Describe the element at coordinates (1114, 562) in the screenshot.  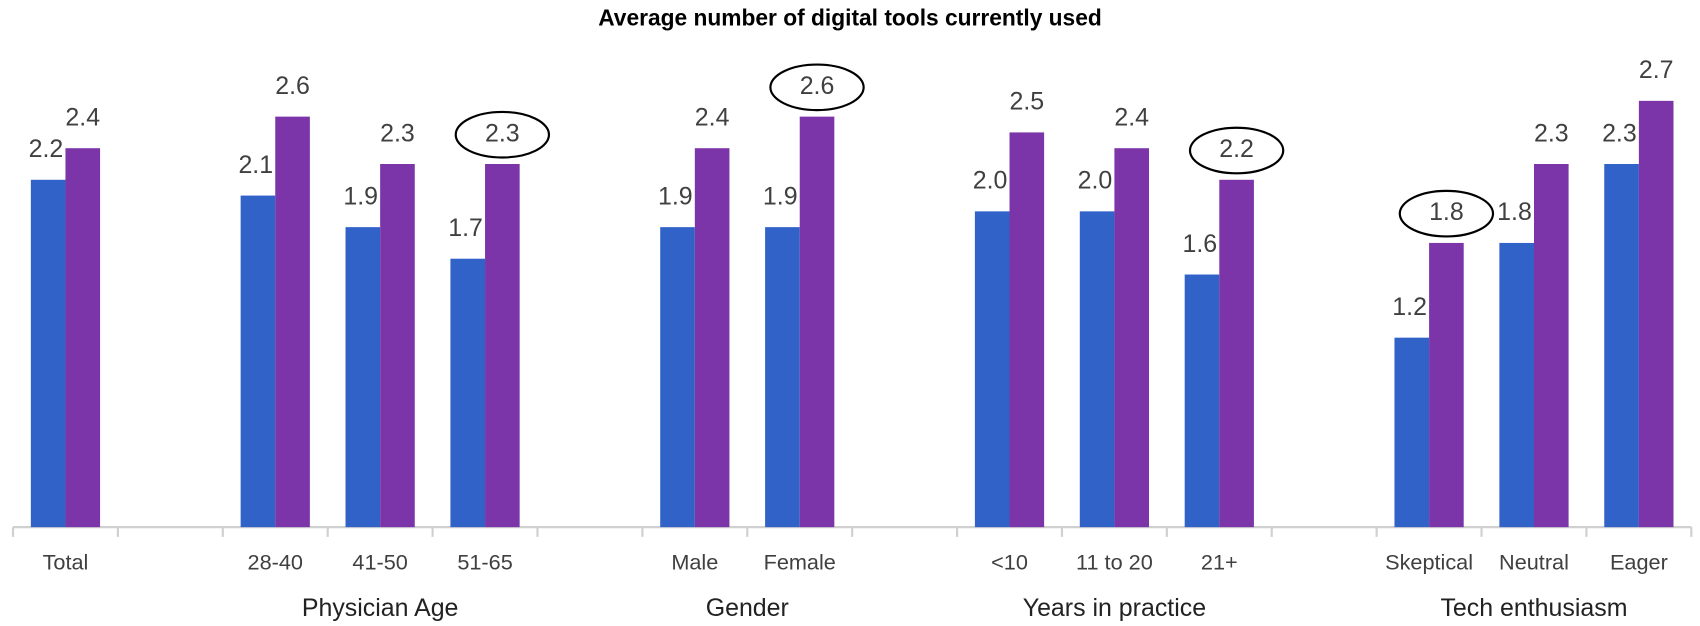
I see `x-tick-label: 11 to 20` at that location.